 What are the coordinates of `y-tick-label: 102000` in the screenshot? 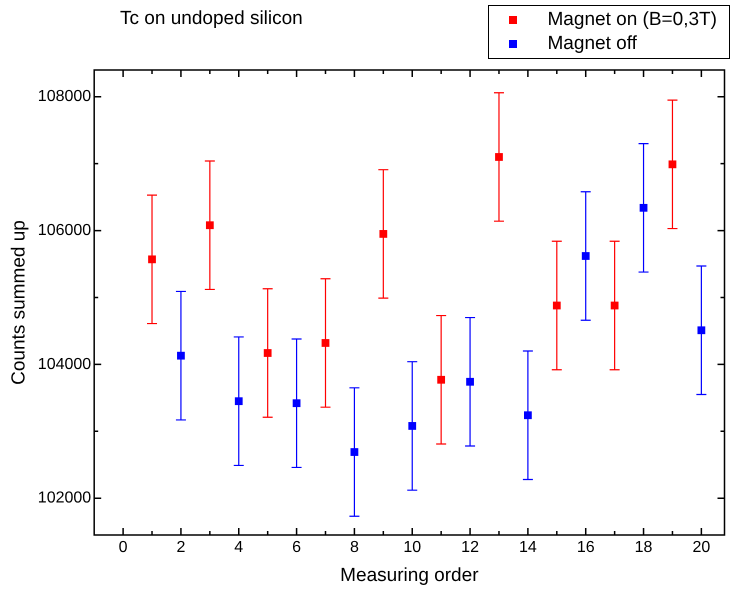 It's located at (65, 498).